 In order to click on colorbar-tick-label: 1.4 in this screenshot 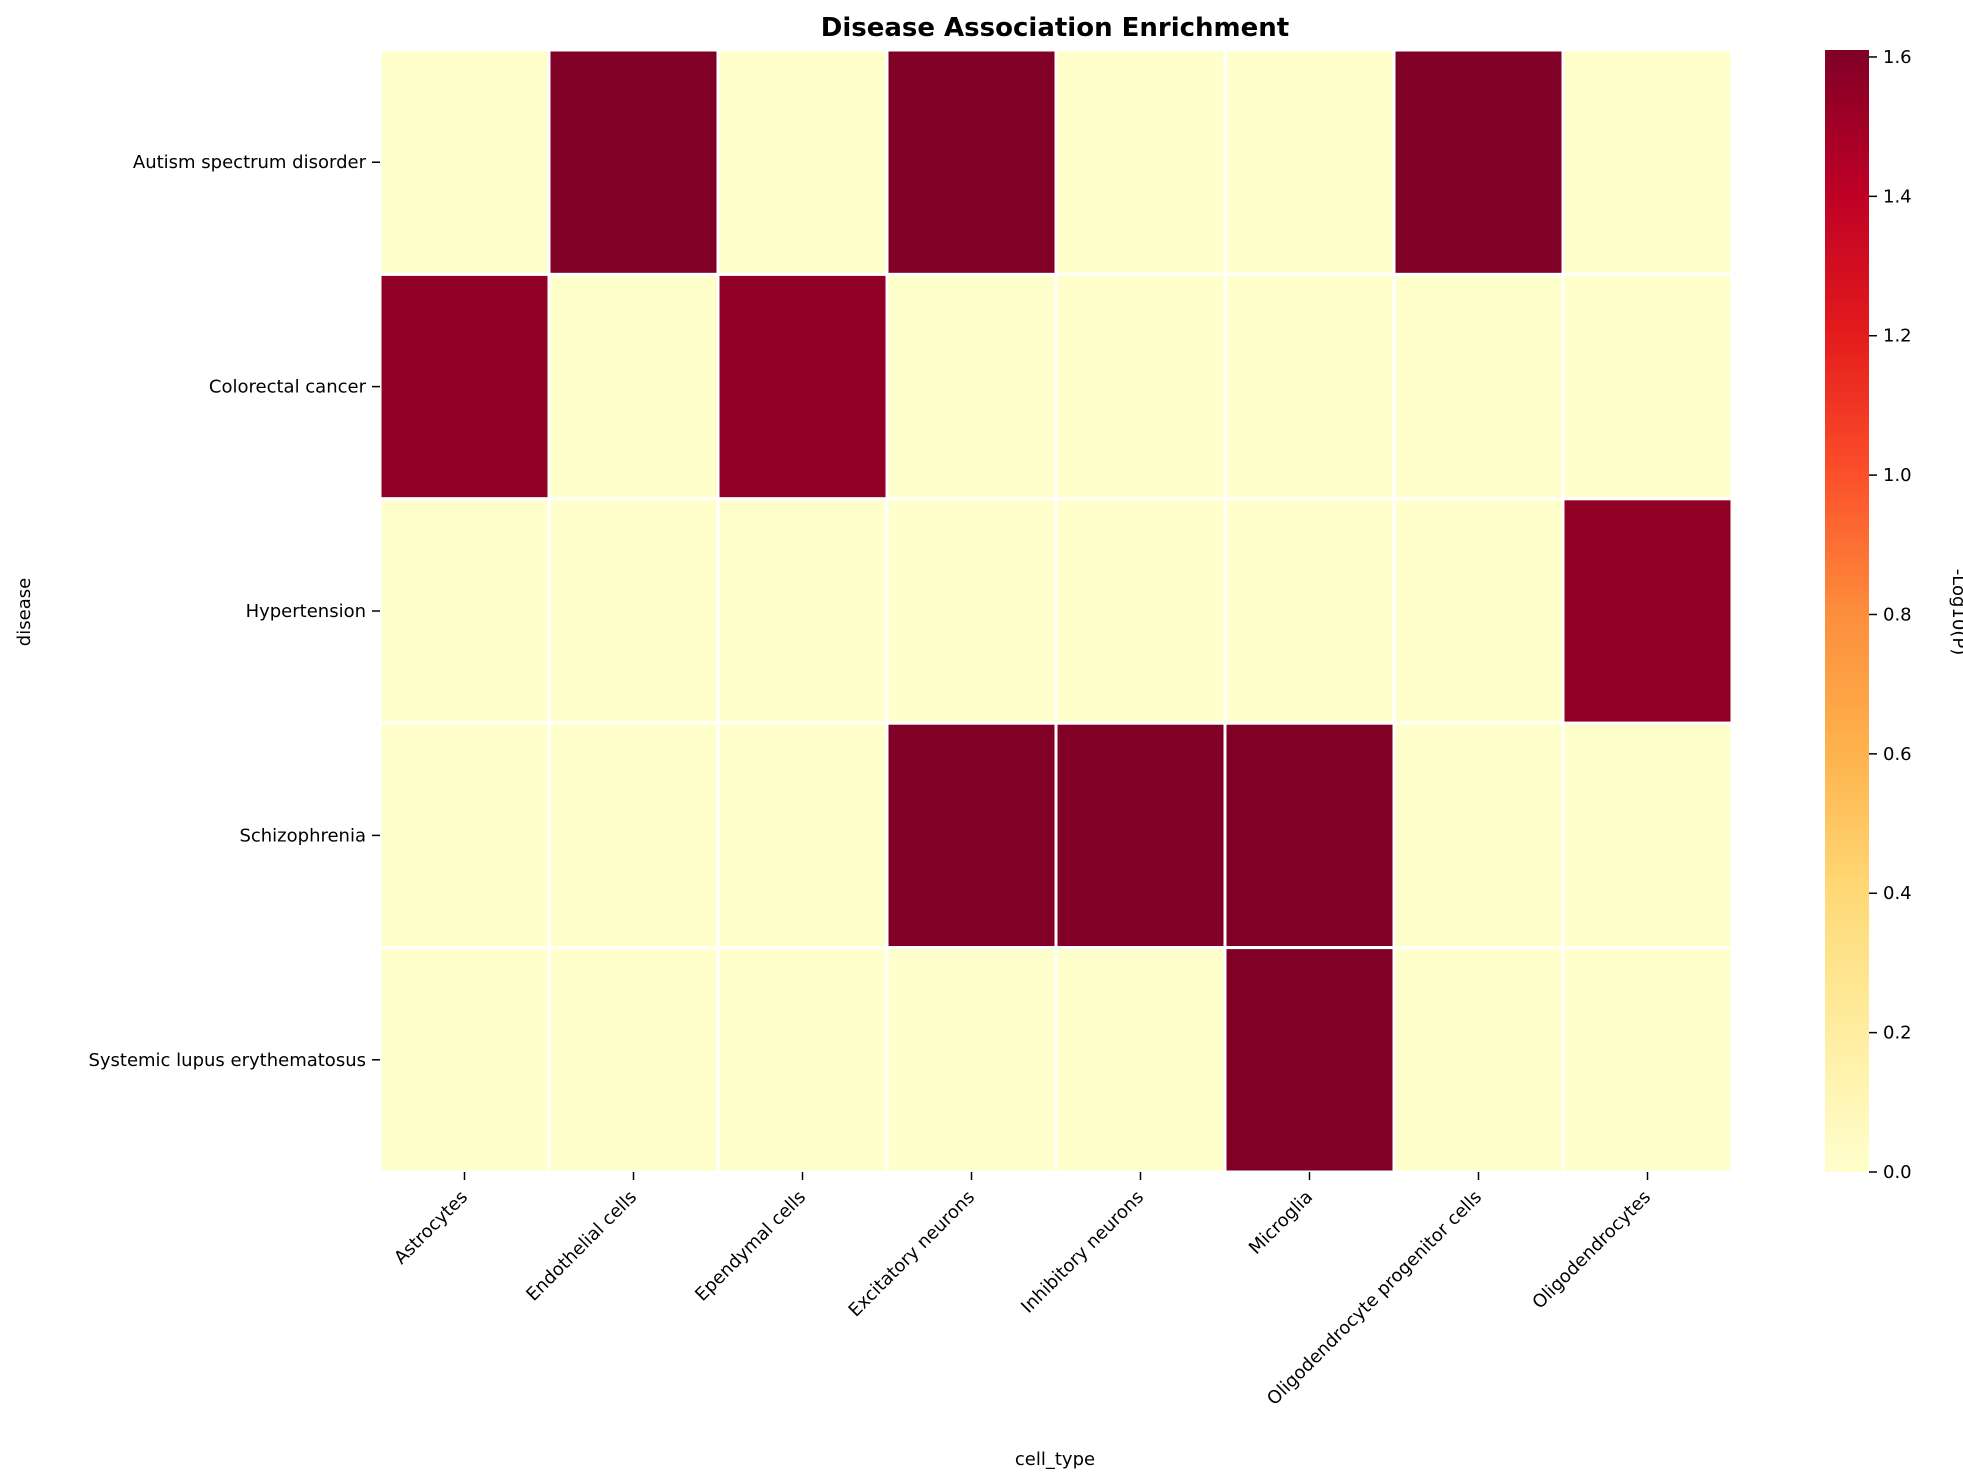, I will do `click(1897, 196)`.